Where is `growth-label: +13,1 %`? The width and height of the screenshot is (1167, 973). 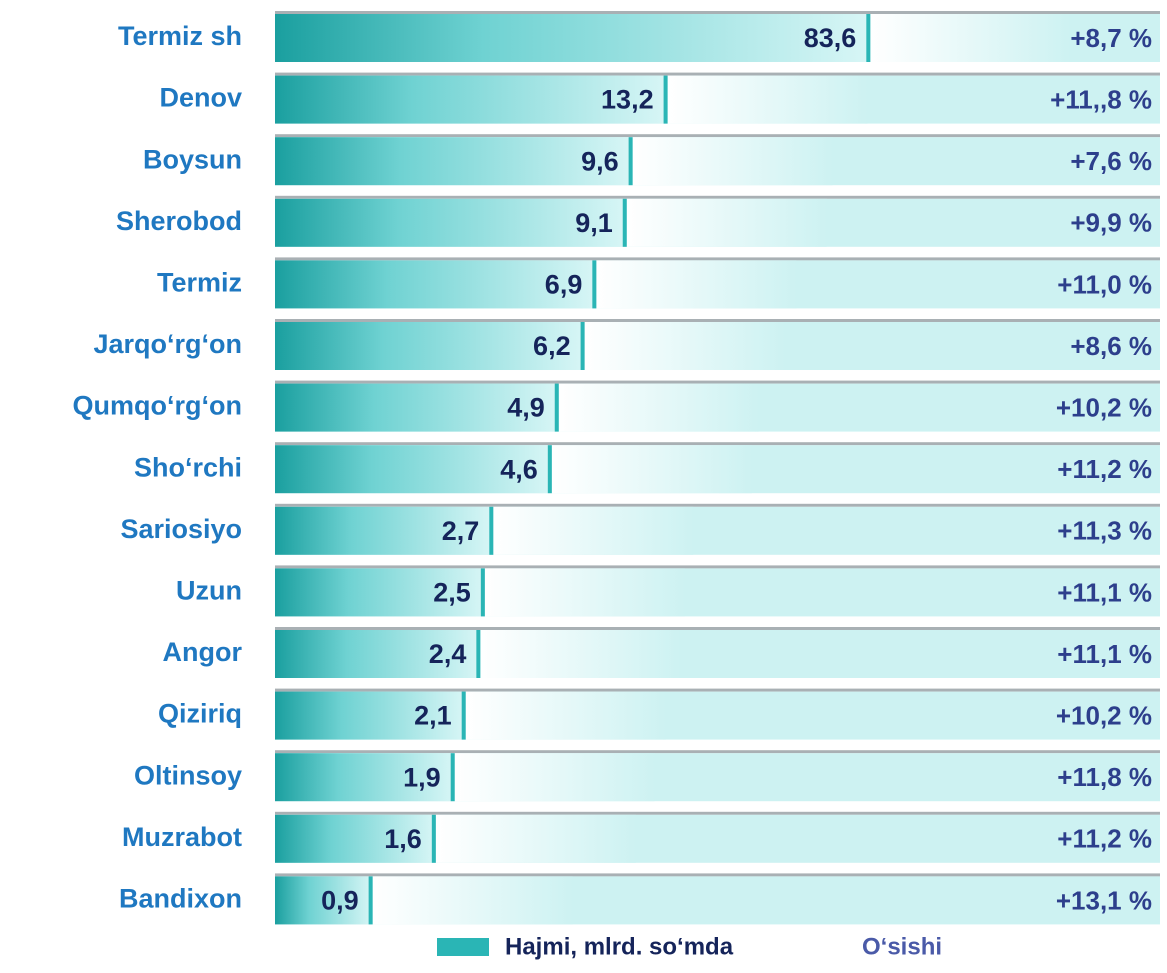
growth-label: +13,1 % is located at coordinates (1104, 900).